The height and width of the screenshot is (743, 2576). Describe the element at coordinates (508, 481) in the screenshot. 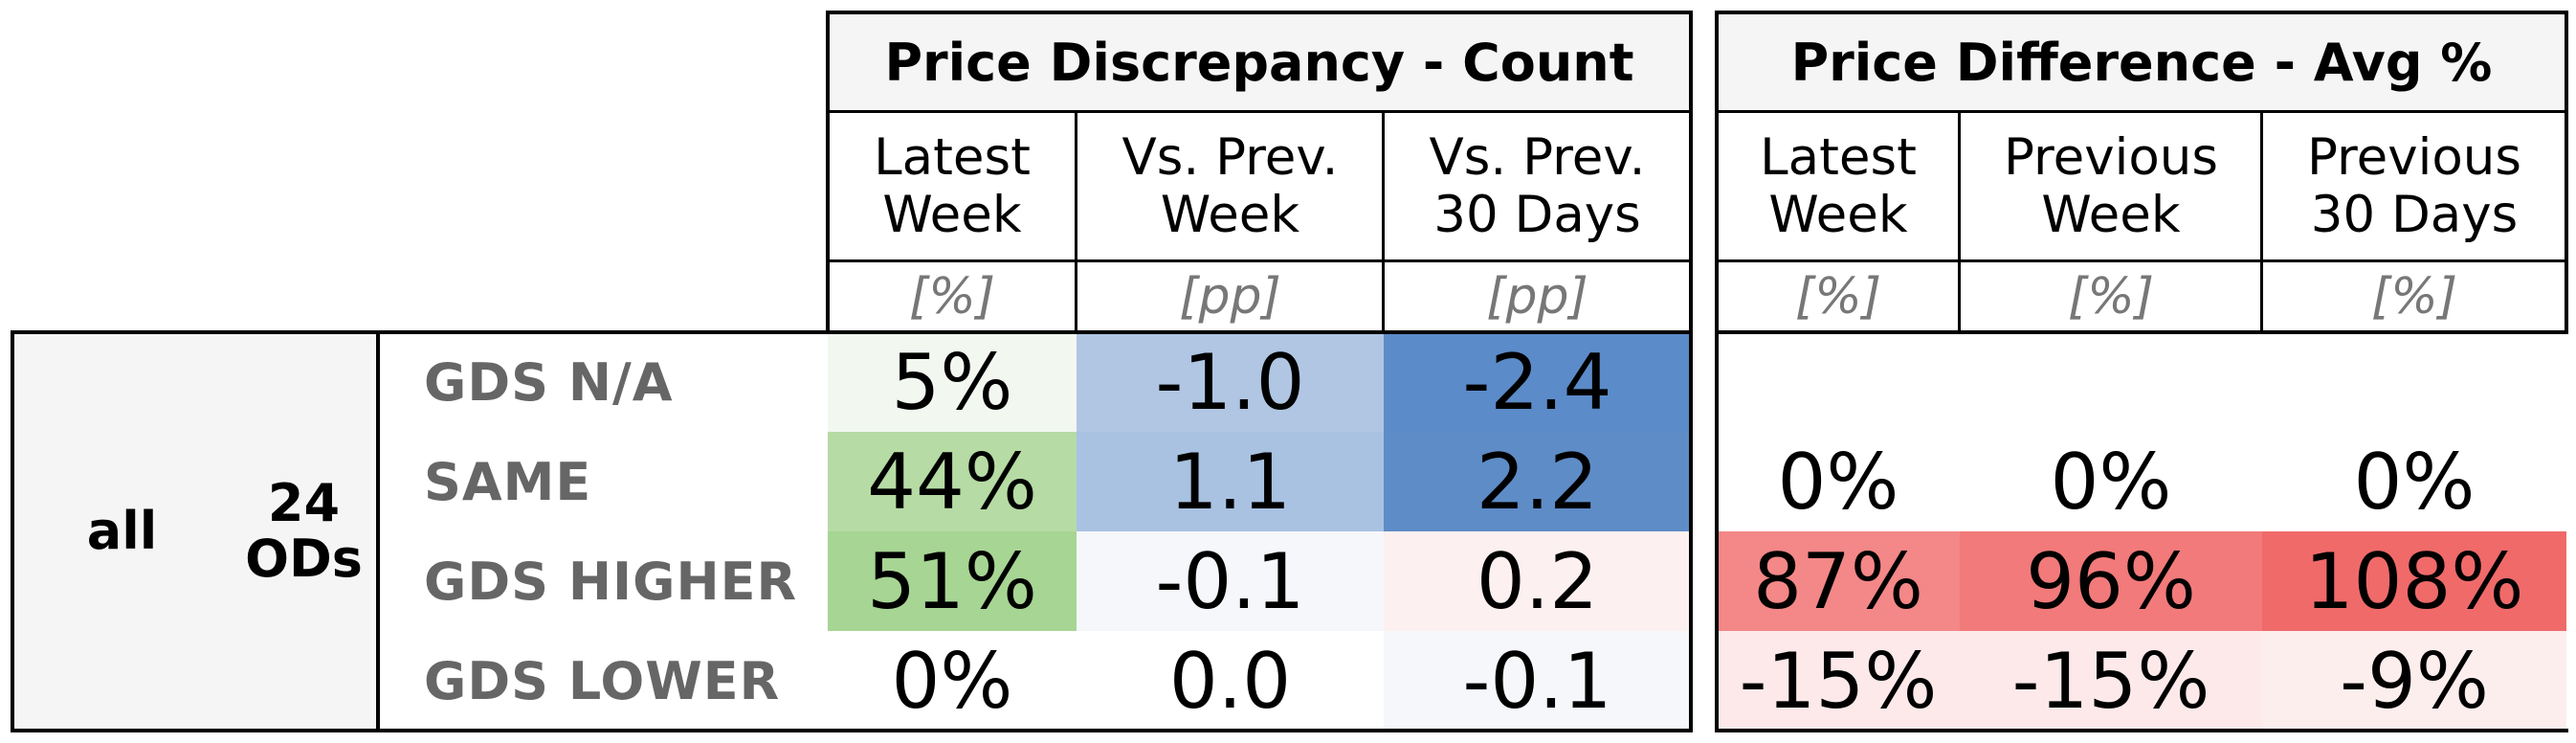

I see `row-label: SAME` at that location.